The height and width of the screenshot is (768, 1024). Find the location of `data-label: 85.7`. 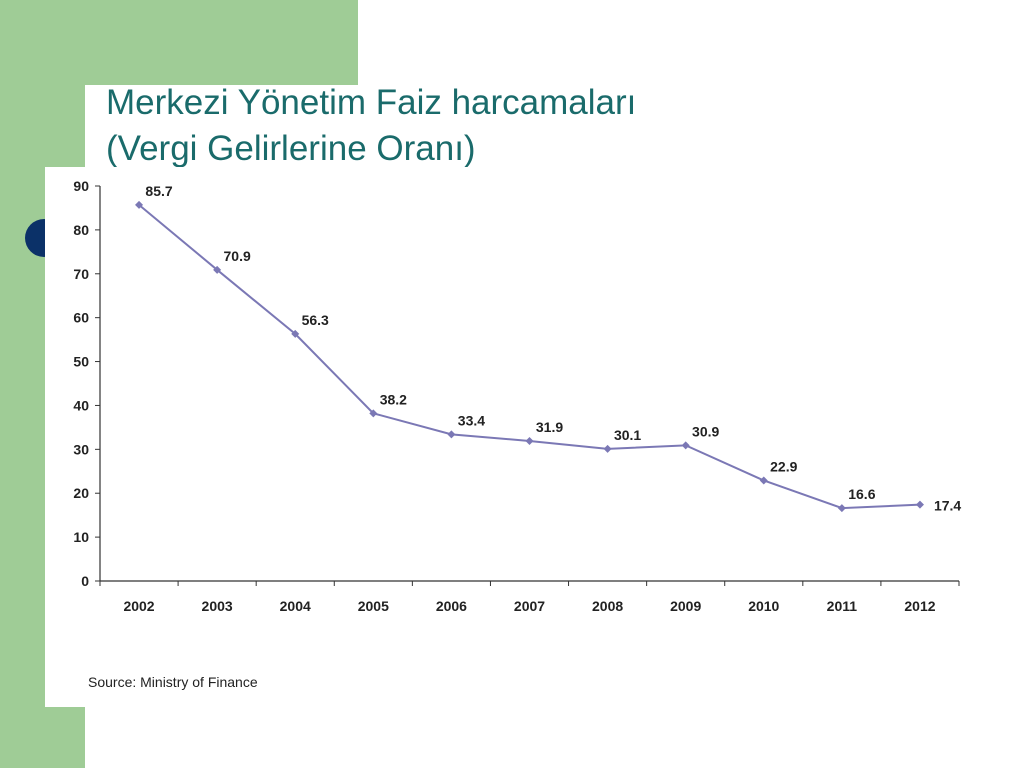

data-label: 85.7 is located at coordinates (158, 191).